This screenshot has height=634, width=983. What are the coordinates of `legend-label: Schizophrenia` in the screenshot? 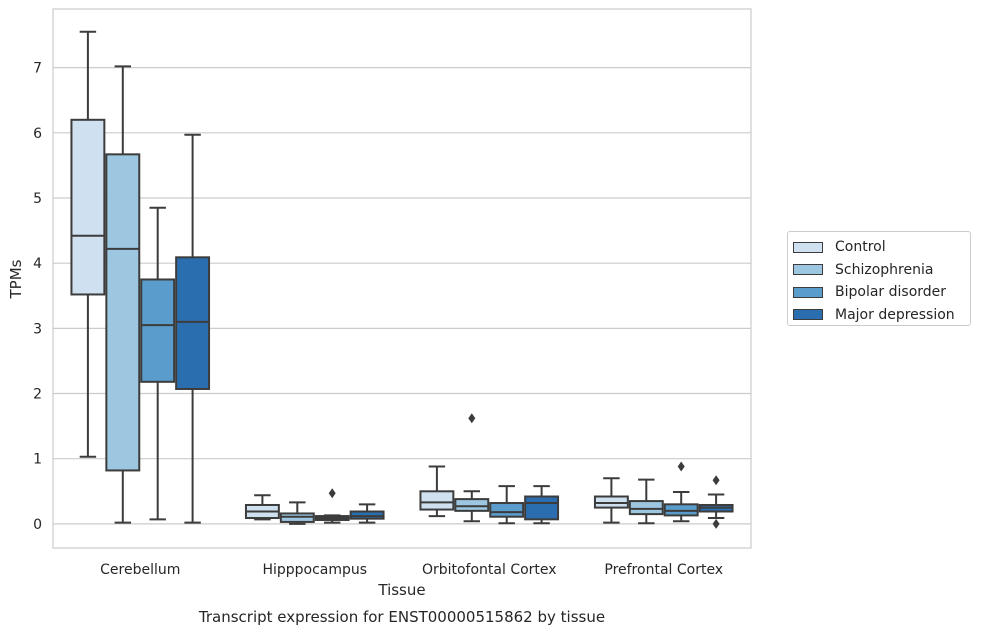 It's located at (884, 269).